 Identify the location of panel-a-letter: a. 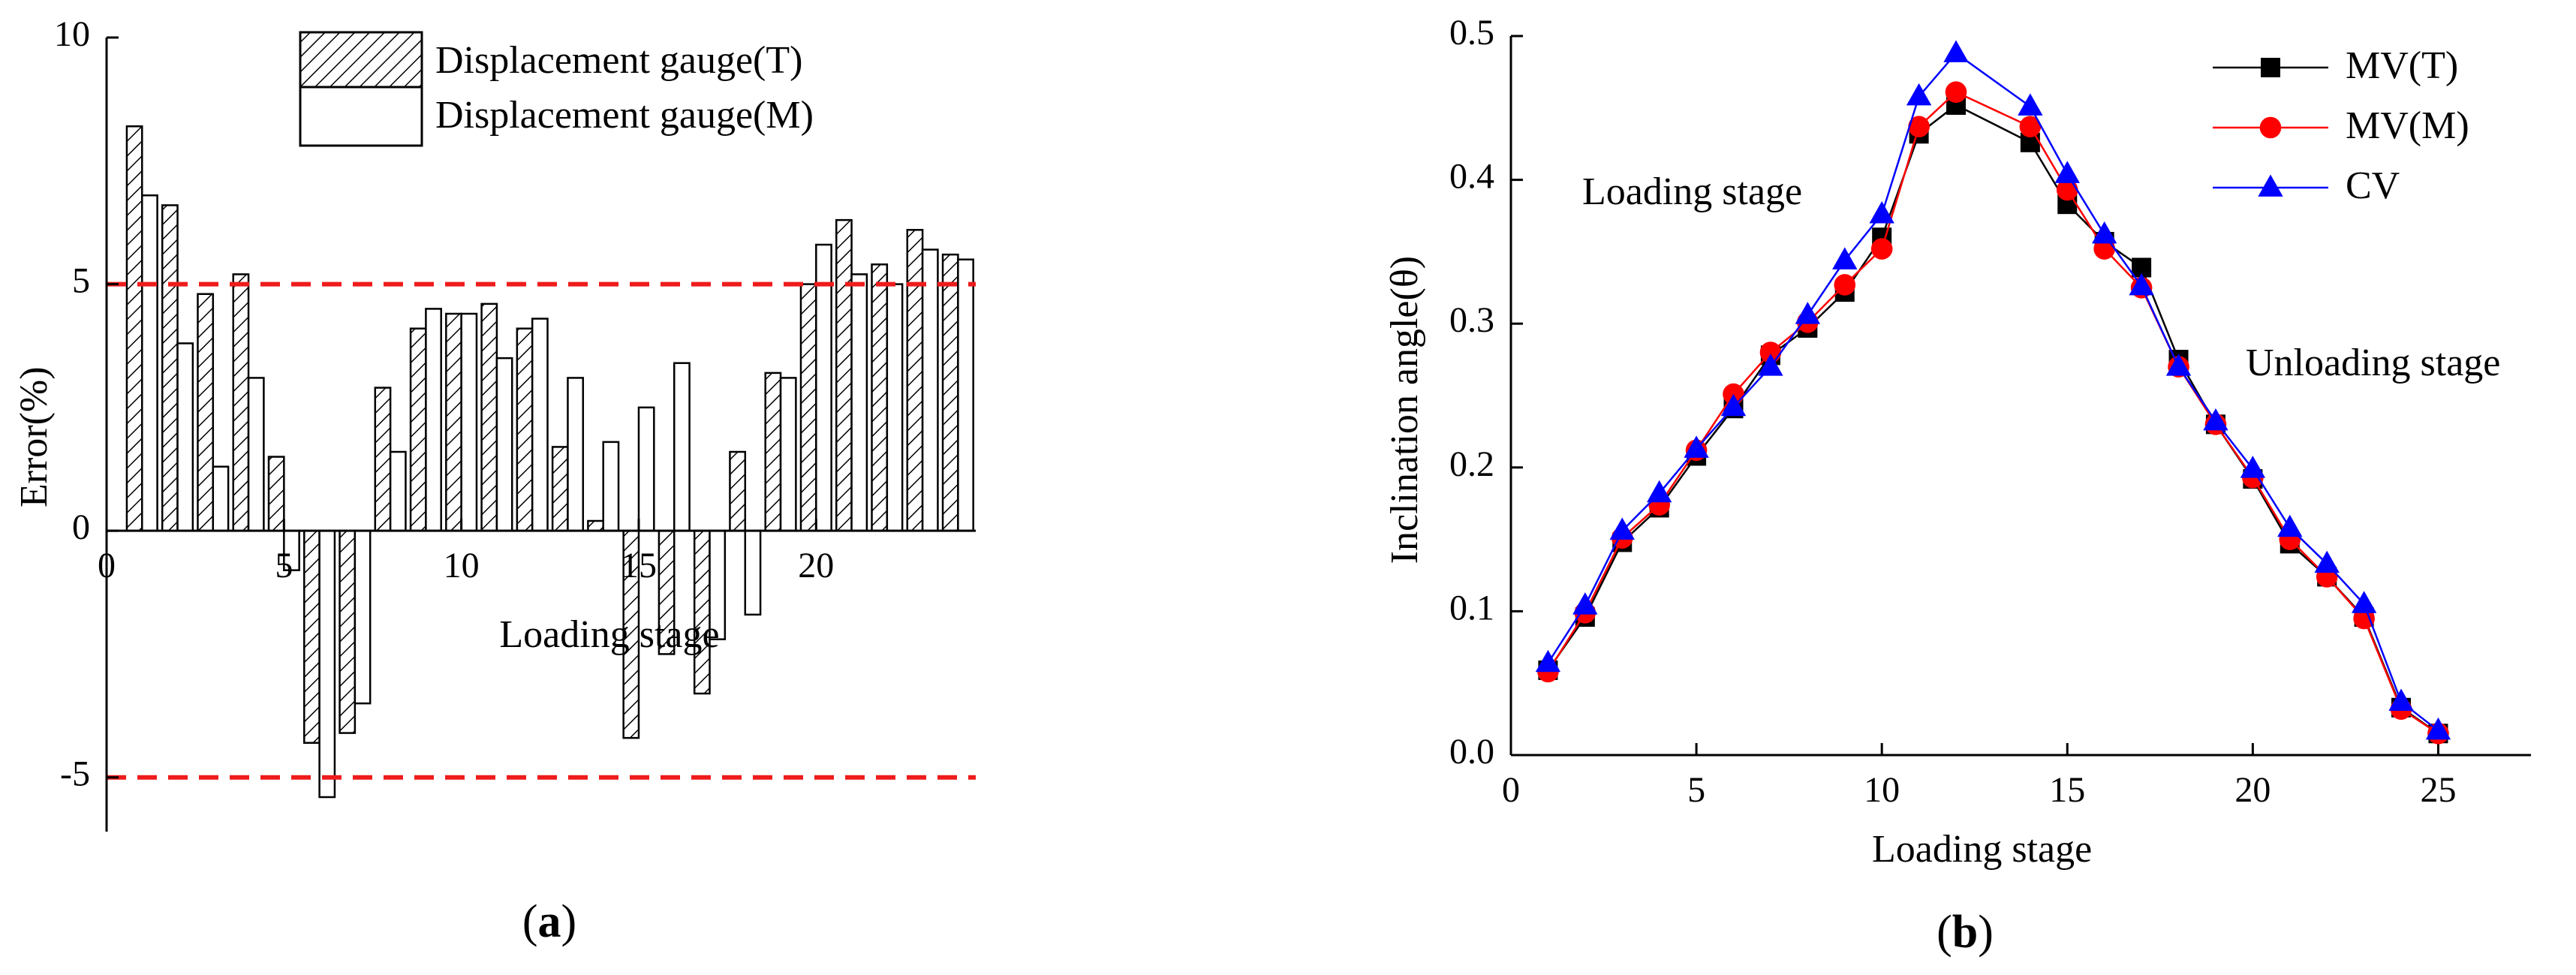
(549, 921).